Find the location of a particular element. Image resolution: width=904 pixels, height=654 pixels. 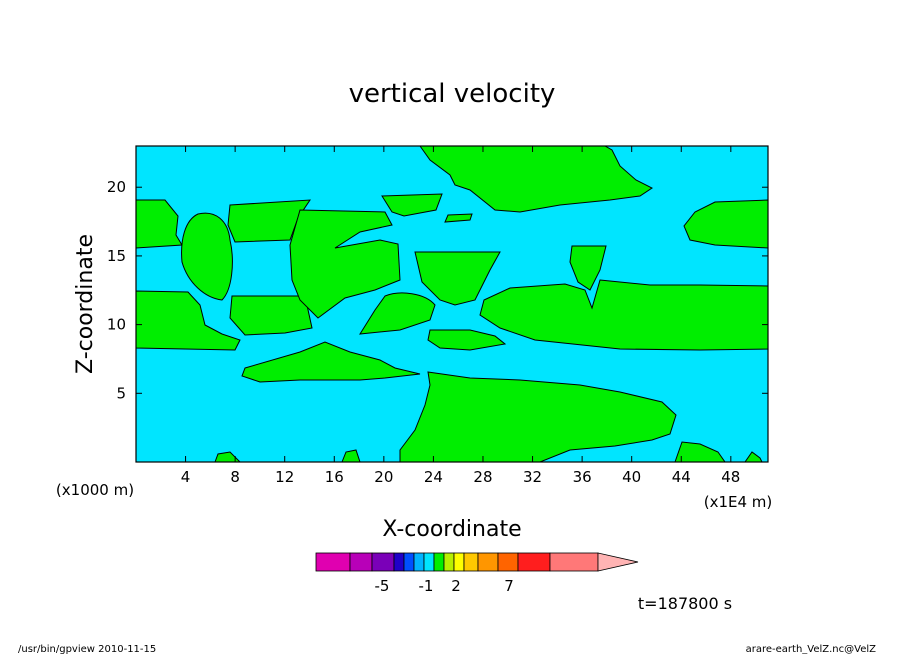

x-tick-label: 44 is located at coordinates (681, 477).